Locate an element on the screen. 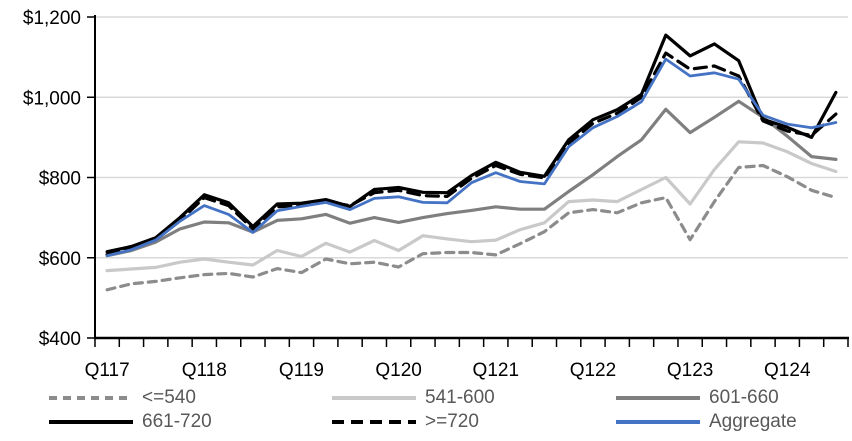  svg-text: Q124 is located at coordinates (787, 370).